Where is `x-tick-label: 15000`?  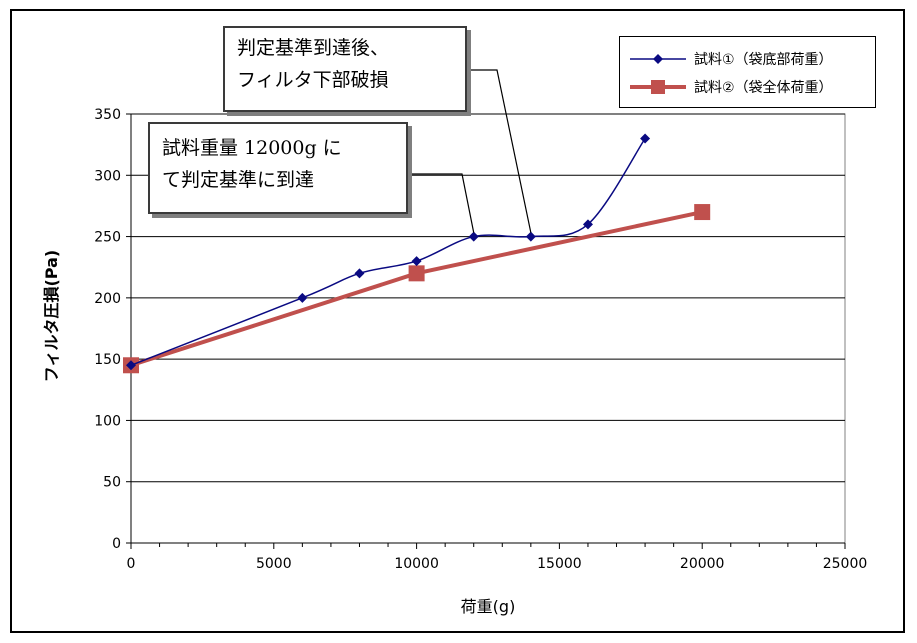 x-tick-label: 15000 is located at coordinates (559, 564).